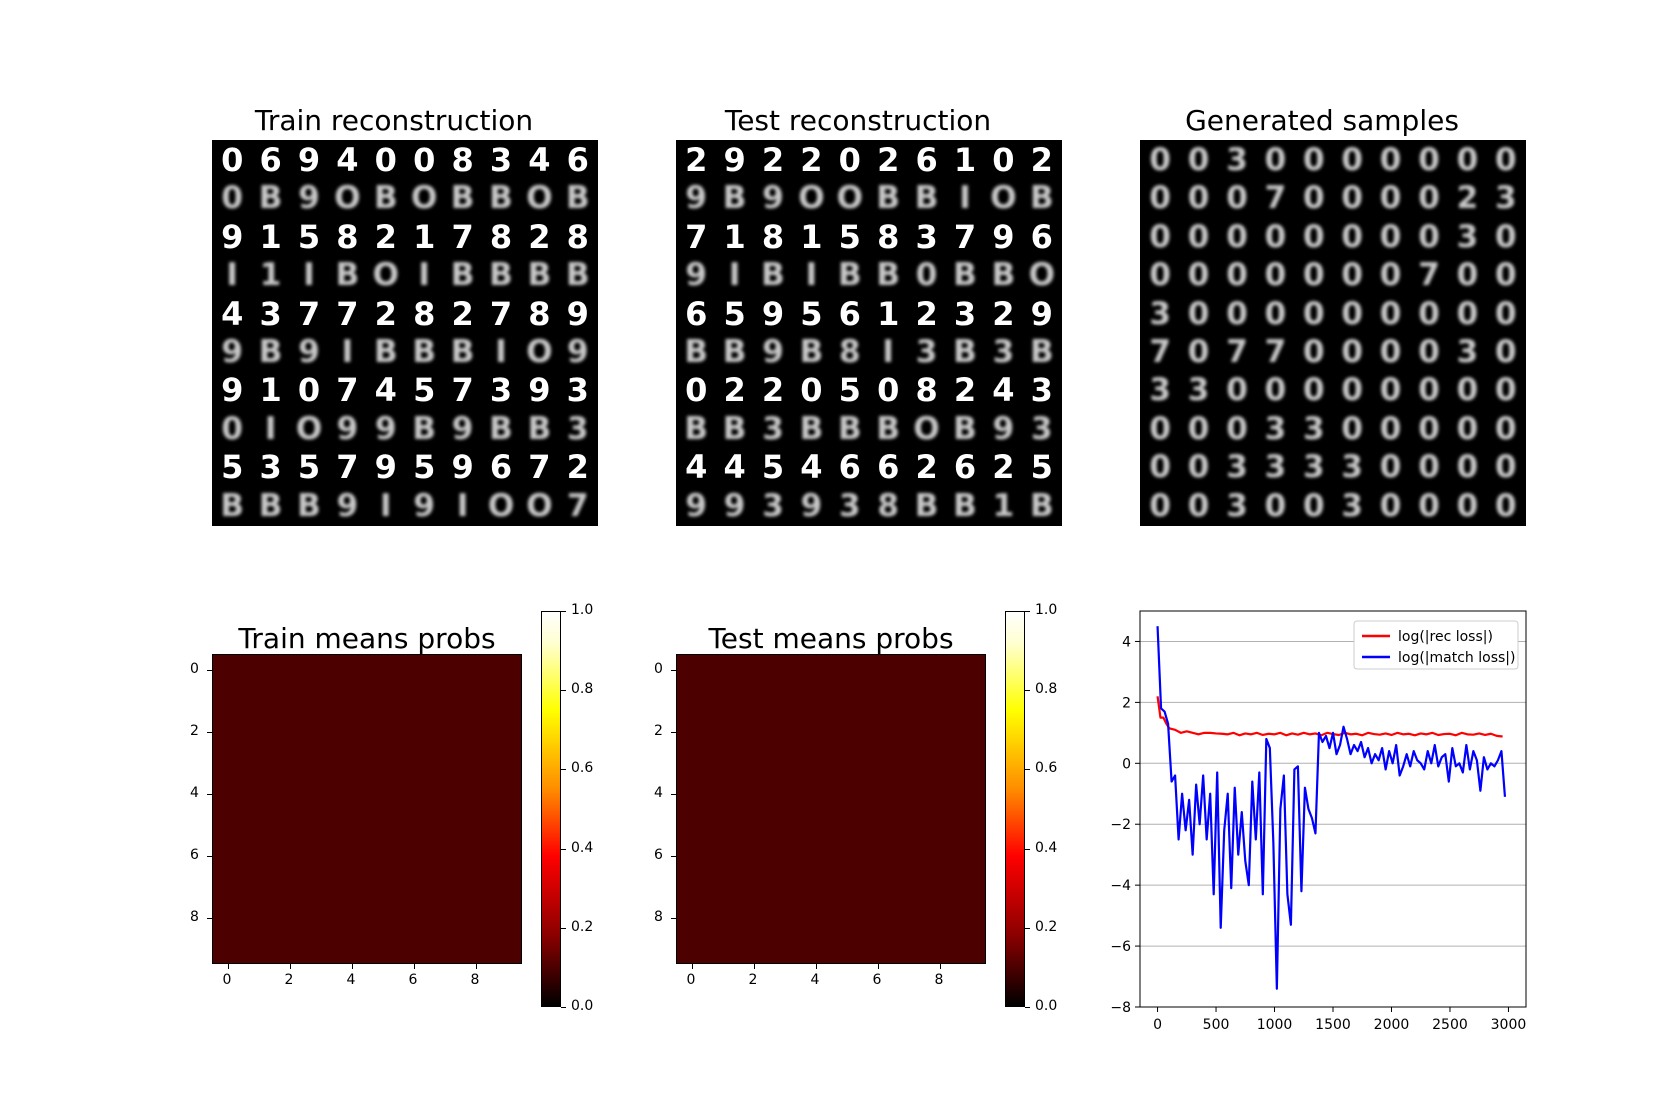 This screenshot has height=1120, width=1680. What do you see at coordinates (1275, 1025) in the screenshot?
I see `x-tick-label: 1000` at bounding box center [1275, 1025].